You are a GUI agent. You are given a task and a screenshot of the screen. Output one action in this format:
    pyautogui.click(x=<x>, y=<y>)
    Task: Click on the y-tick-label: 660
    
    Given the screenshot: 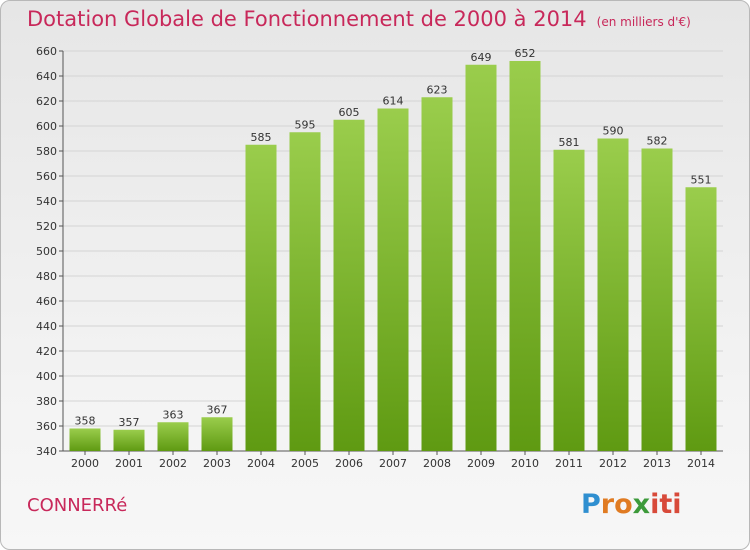 What is the action you would take?
    pyautogui.click(x=46, y=51)
    